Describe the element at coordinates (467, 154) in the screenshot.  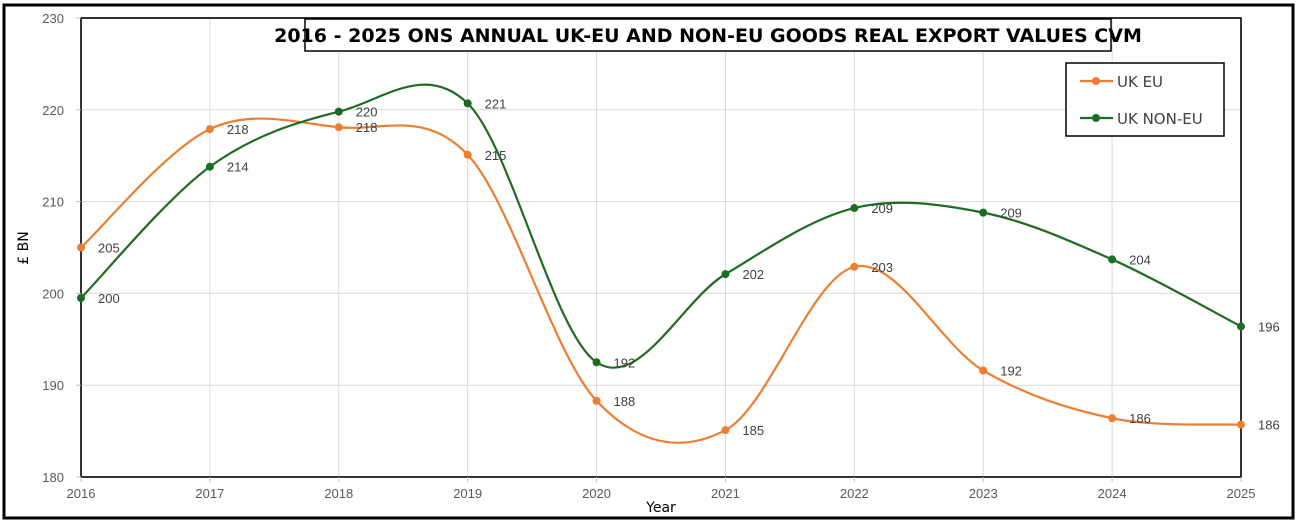
I see `data-point-uk-eu-2019` at that location.